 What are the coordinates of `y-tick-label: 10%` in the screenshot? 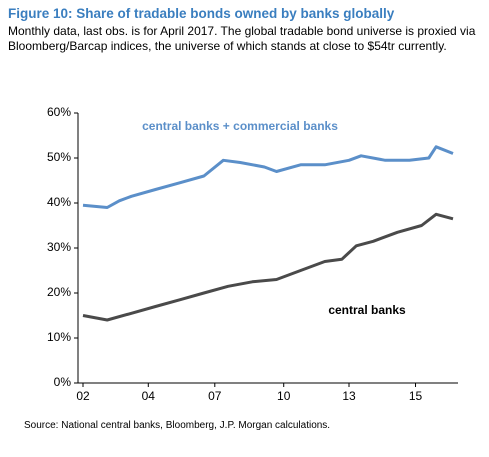 It's located at (59, 337).